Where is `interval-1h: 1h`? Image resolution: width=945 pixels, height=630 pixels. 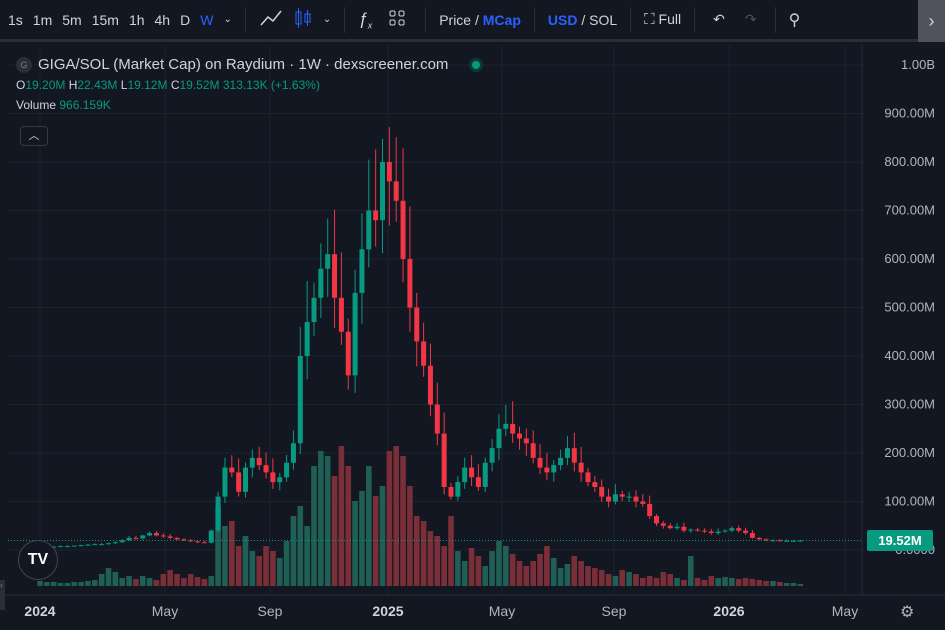
interval-1h: 1h is located at coordinates (136, 19).